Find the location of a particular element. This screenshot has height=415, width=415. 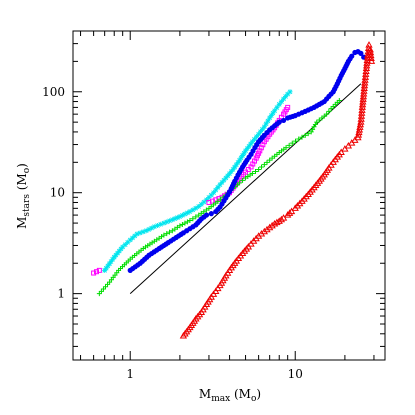

y-axis-label-unit-close: ) is located at coordinates (22, 165).